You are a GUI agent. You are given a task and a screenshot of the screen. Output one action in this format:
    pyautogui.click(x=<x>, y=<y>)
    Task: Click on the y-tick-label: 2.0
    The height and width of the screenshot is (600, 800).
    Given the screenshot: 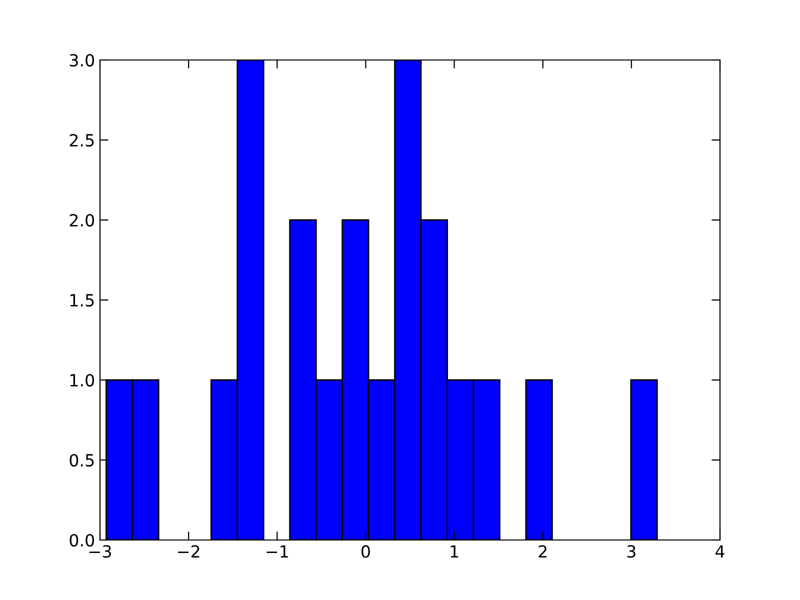 What is the action you would take?
    pyautogui.click(x=82, y=220)
    